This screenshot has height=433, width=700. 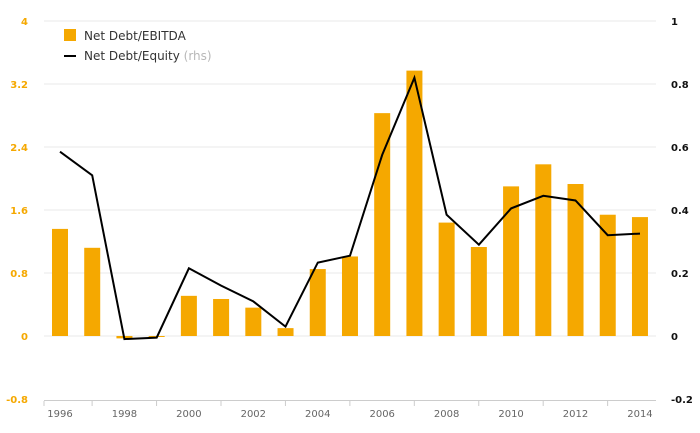 I want to click on legend-label-net-debt-equity: Net Debt/Equity (rhs), so click(x=148, y=56).